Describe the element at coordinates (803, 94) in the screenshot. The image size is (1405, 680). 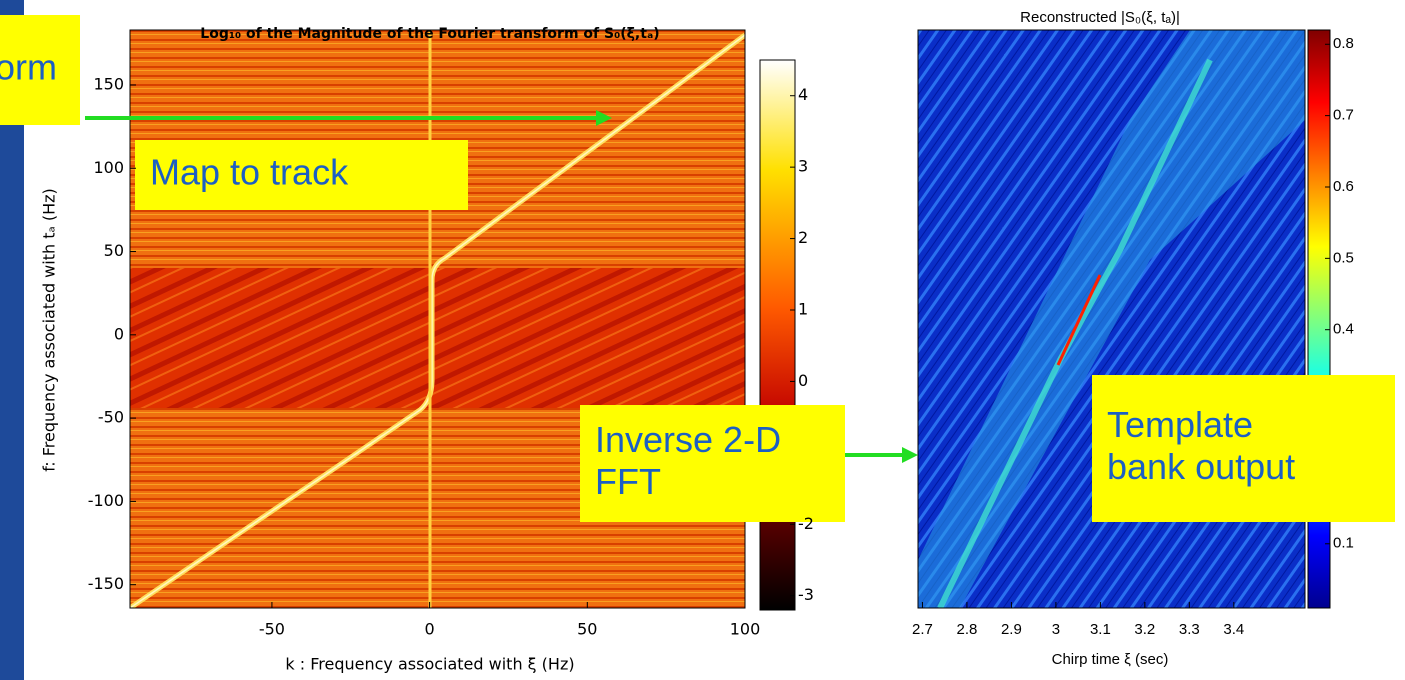
I see `colorbar-tick-label: 4` at that location.